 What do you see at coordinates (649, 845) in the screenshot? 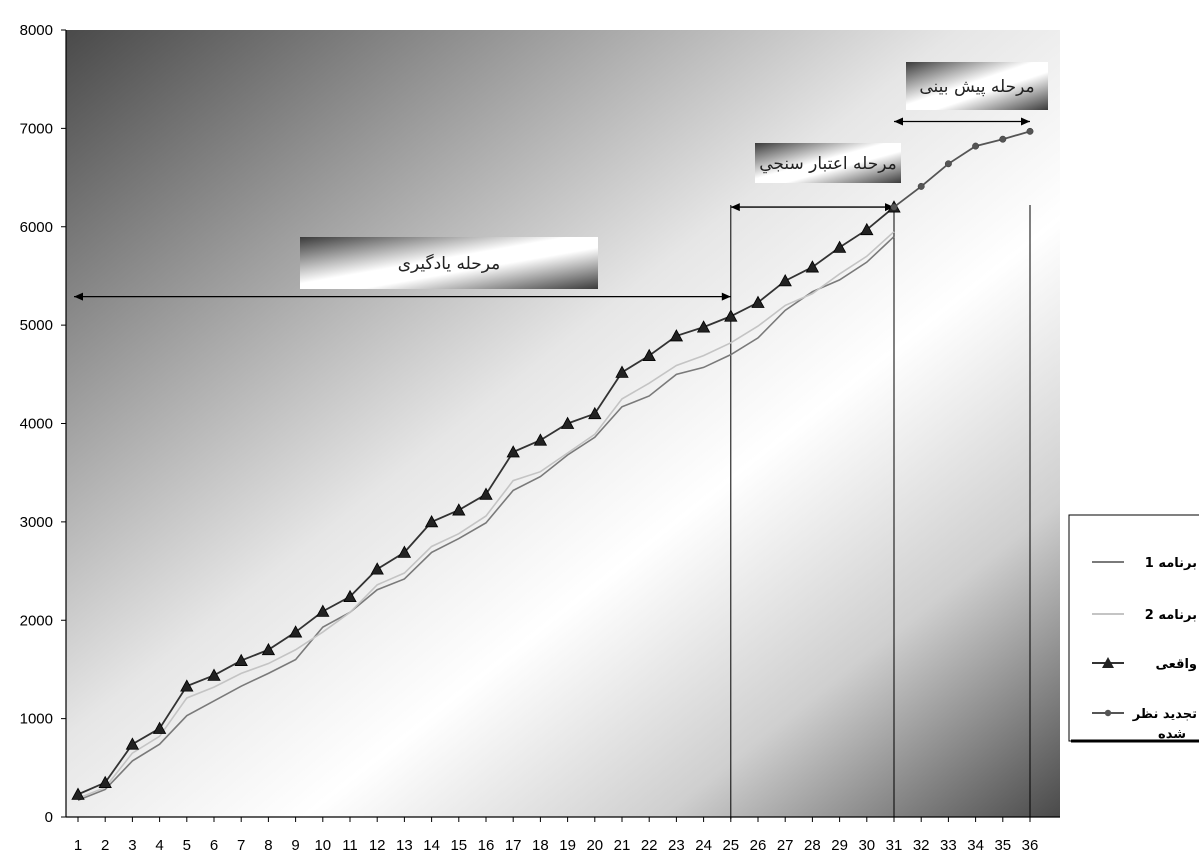
I see `x-tick-label: 22` at bounding box center [649, 845].